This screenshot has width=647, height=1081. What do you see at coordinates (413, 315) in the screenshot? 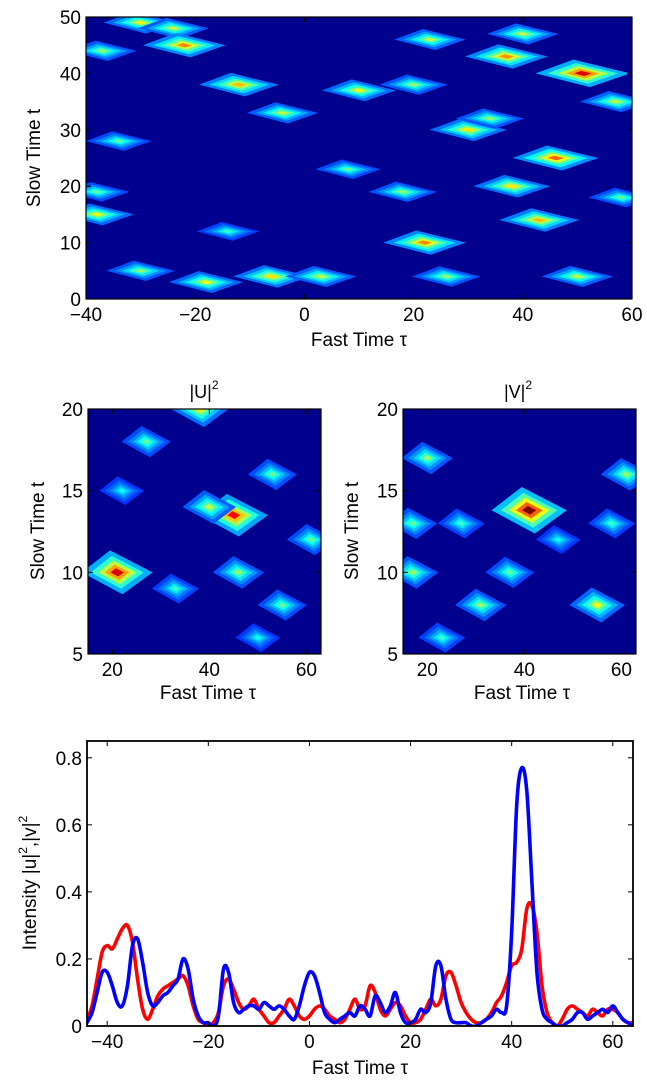
I see `heatmap-1-x-tick-label: 20` at bounding box center [413, 315].